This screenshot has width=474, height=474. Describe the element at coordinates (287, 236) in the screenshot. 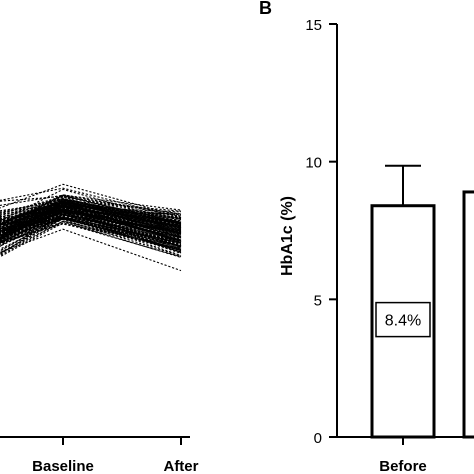

I see `panel-b-y-axis-label: HbA1c (%)` at that location.